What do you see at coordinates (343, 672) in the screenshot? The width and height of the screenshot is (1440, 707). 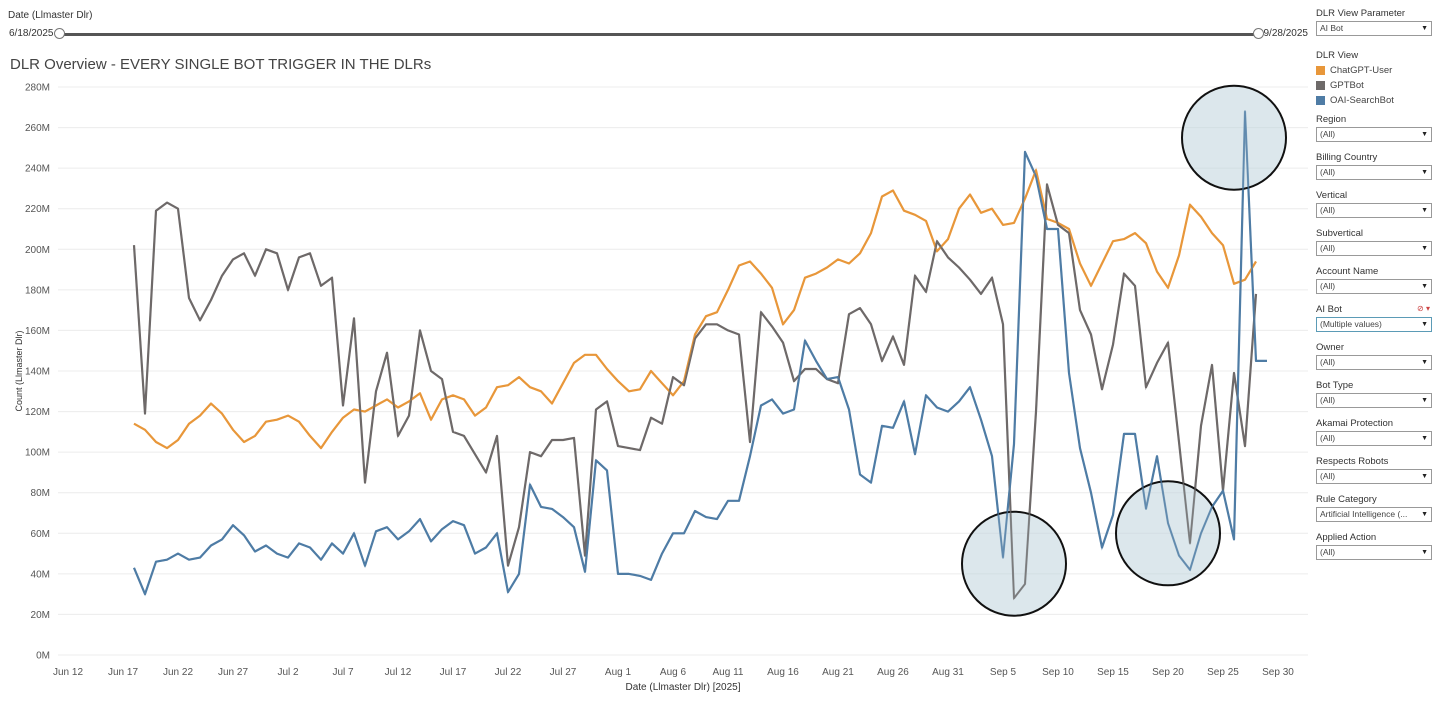 I see `x-tick-label: Jul 7` at bounding box center [343, 672].